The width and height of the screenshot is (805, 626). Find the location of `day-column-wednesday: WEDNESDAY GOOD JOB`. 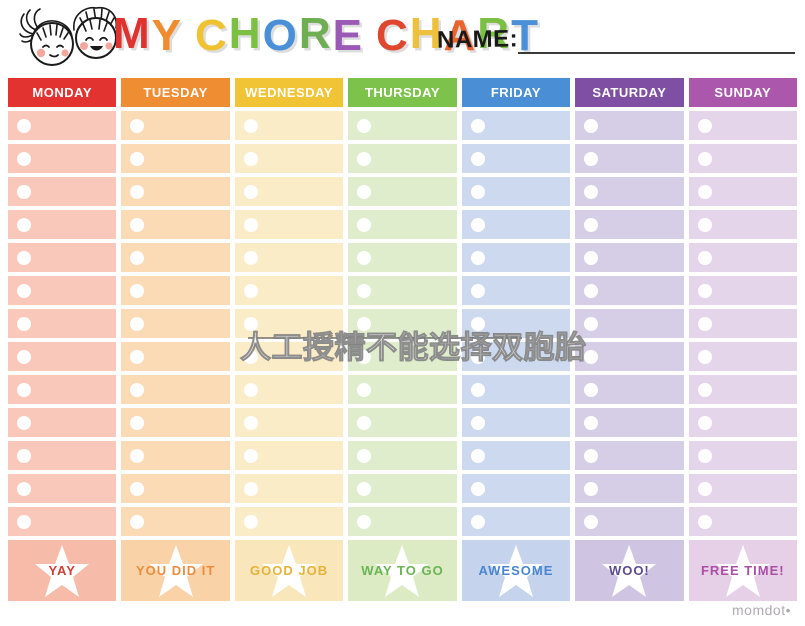

day-column-wednesday: WEDNESDAY GOOD JOB is located at coordinates (289, 339).